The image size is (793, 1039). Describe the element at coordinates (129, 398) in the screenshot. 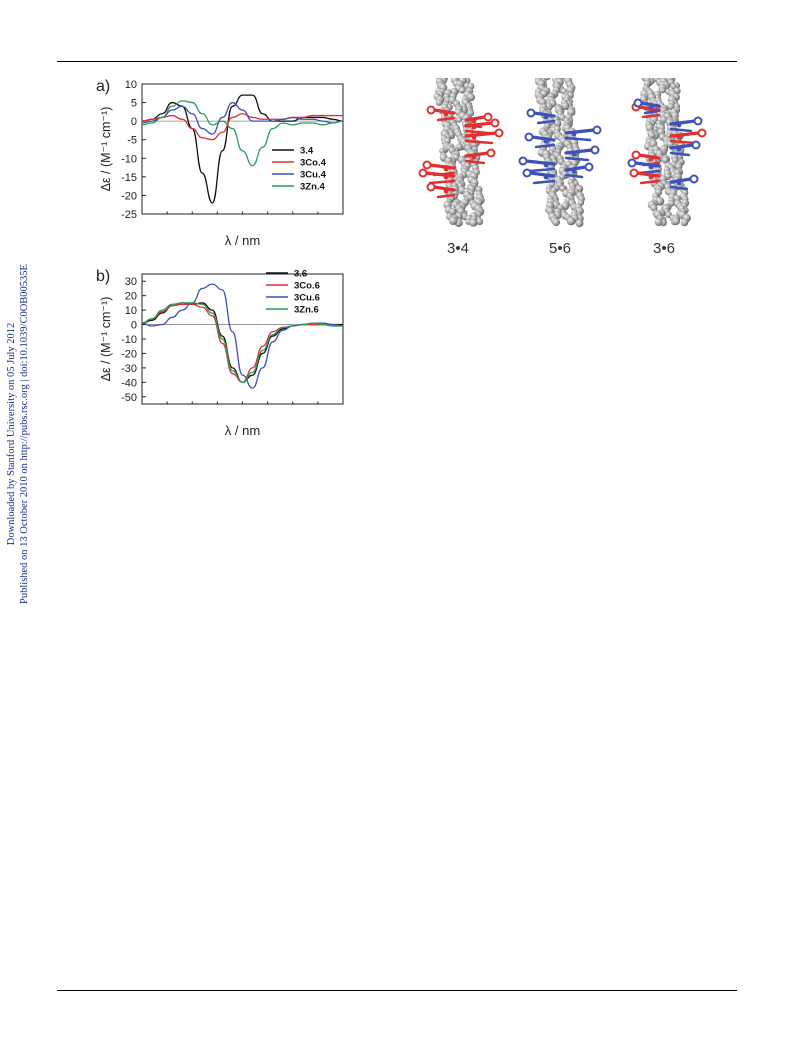

I see `y-tick-label: -50` at that location.